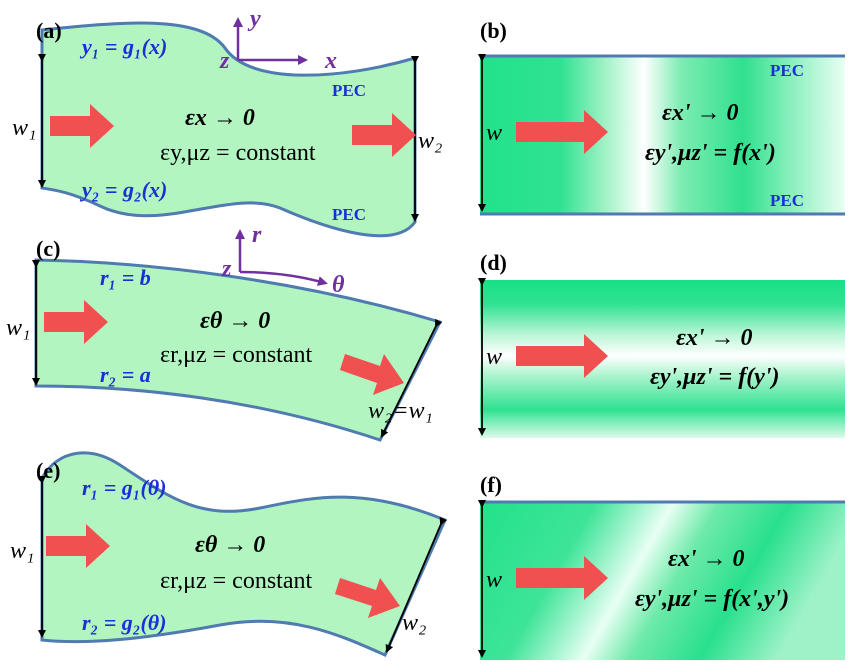  I want to click on eq2-d: εy',μz' = f(y'), so click(715, 377).